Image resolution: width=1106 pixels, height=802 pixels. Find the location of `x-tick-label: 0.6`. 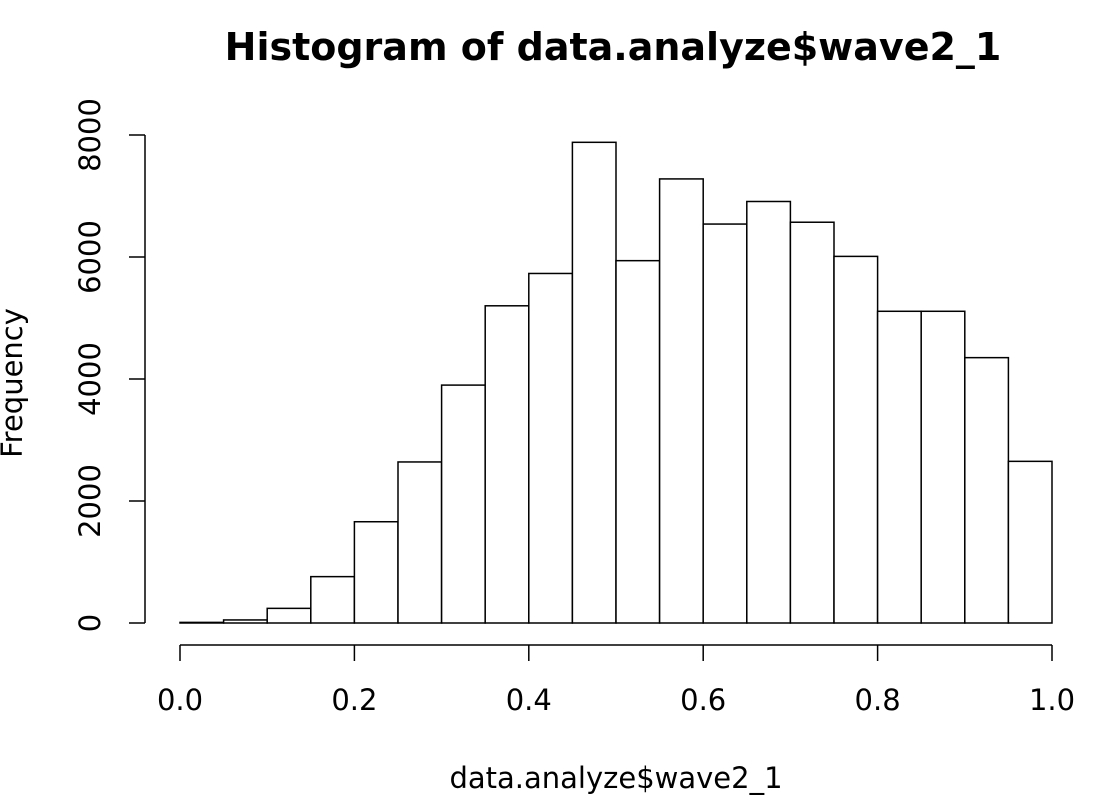

x-tick-label: 0.6 is located at coordinates (703, 700).